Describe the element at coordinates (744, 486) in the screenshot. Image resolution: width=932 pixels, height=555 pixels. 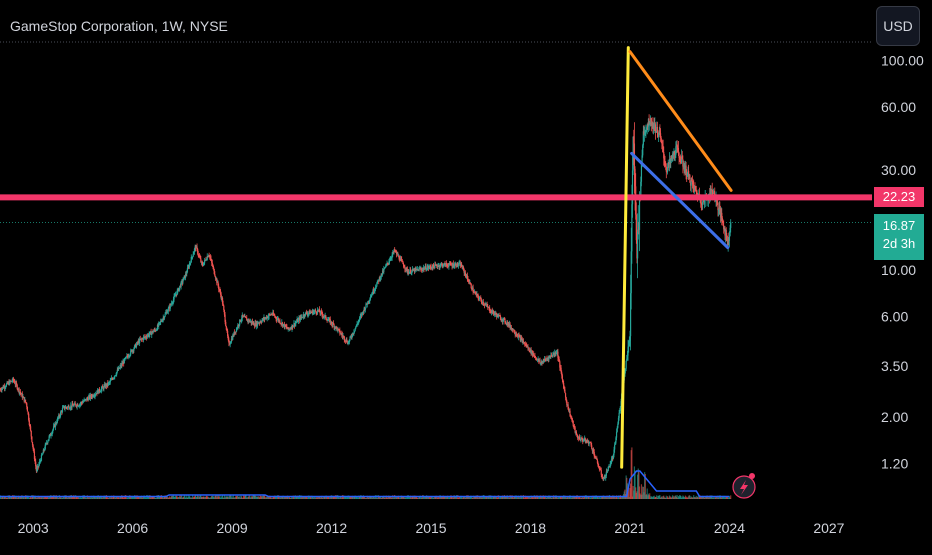
I see `lightning-icon` at that location.